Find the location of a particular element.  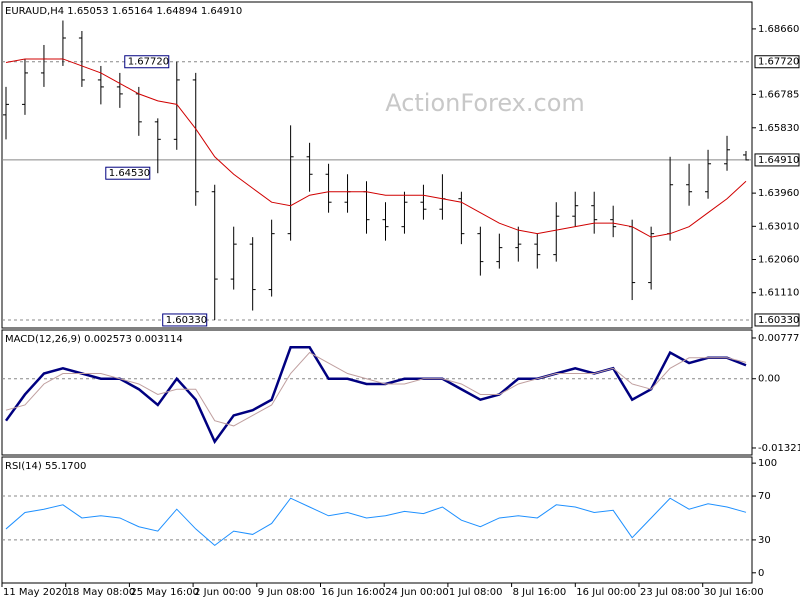

level-label: 1.60330 is located at coordinates (778, 320).